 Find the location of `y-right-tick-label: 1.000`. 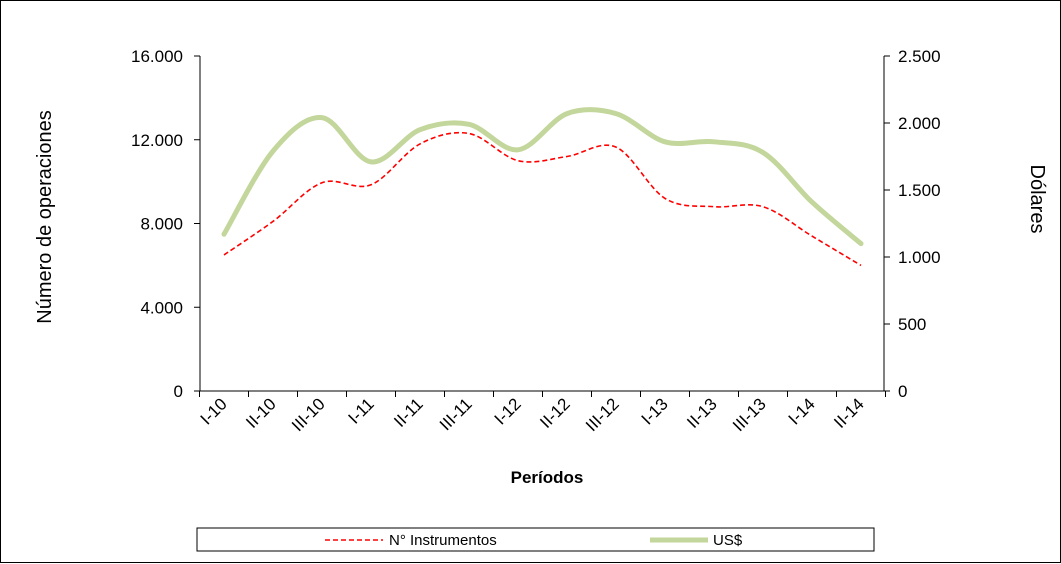

y-right-tick-label: 1.000 is located at coordinates (919, 257).